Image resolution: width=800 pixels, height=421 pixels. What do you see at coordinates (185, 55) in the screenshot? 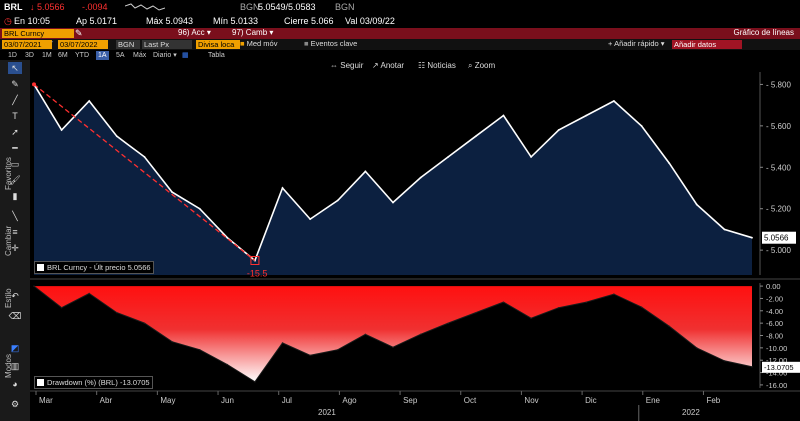
I see `calendar-icon: ▦` at bounding box center [185, 55].